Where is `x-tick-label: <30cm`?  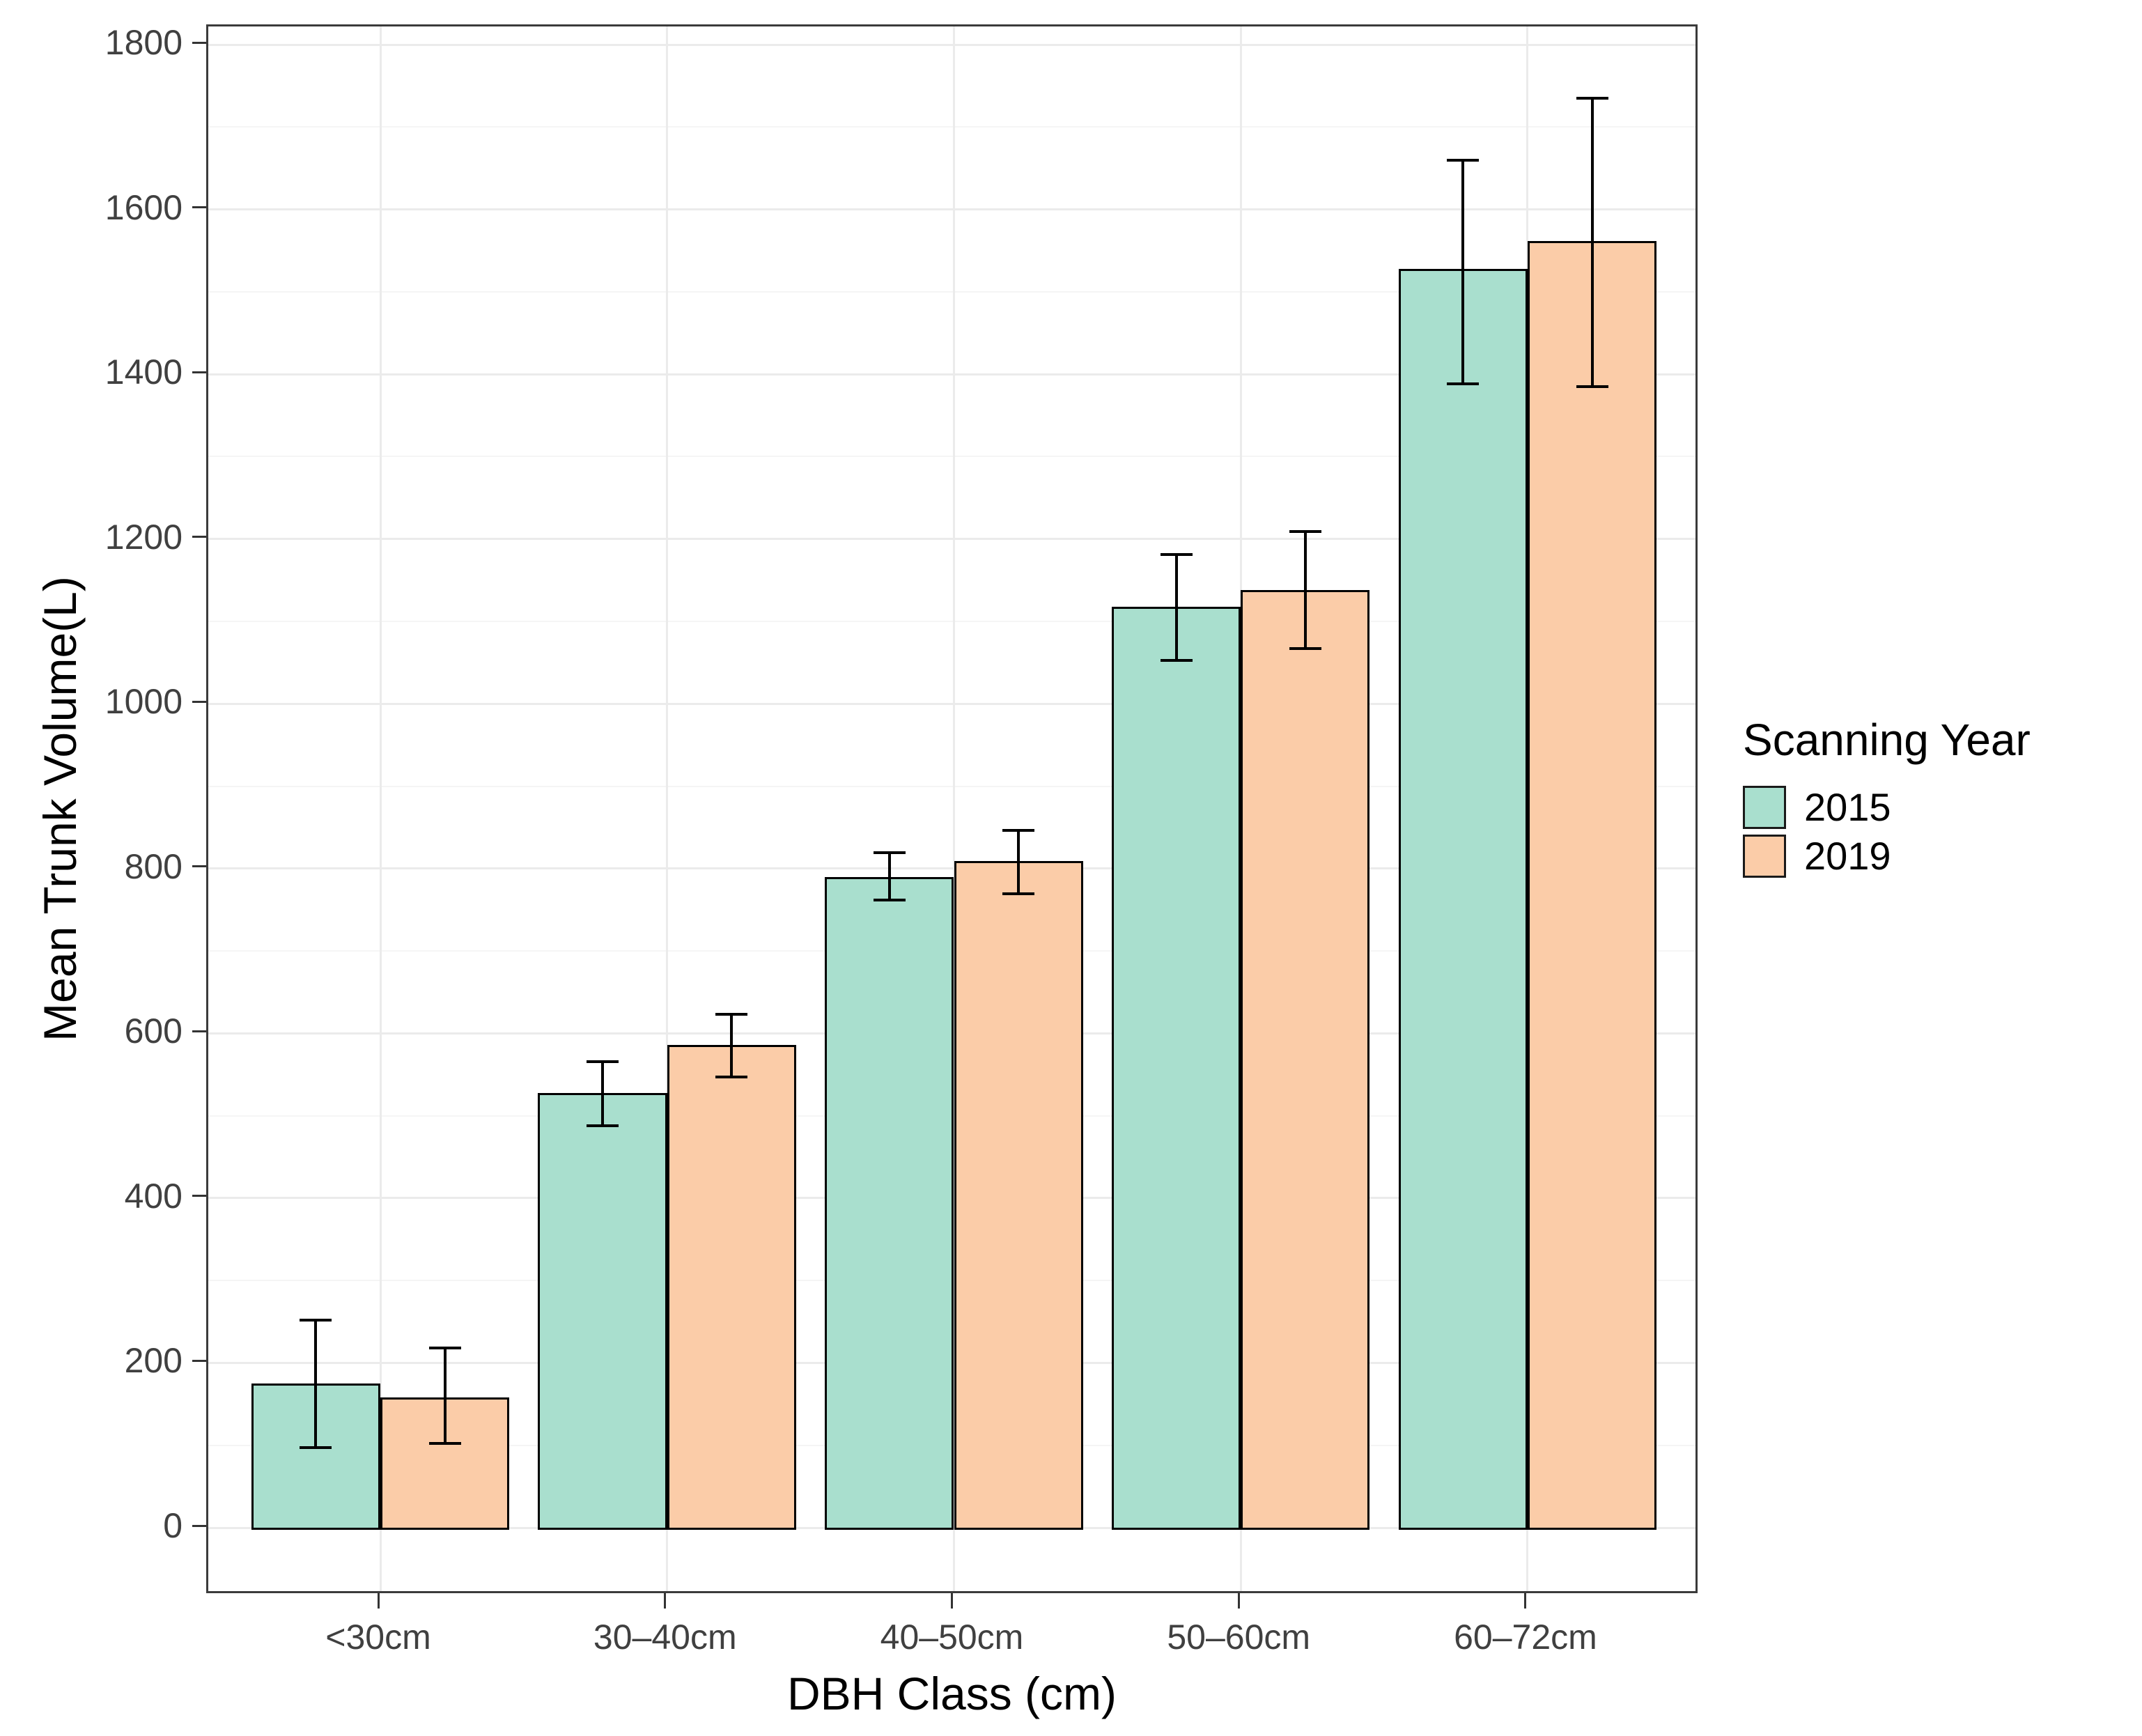 x-tick-label: <30cm is located at coordinates (378, 1638).